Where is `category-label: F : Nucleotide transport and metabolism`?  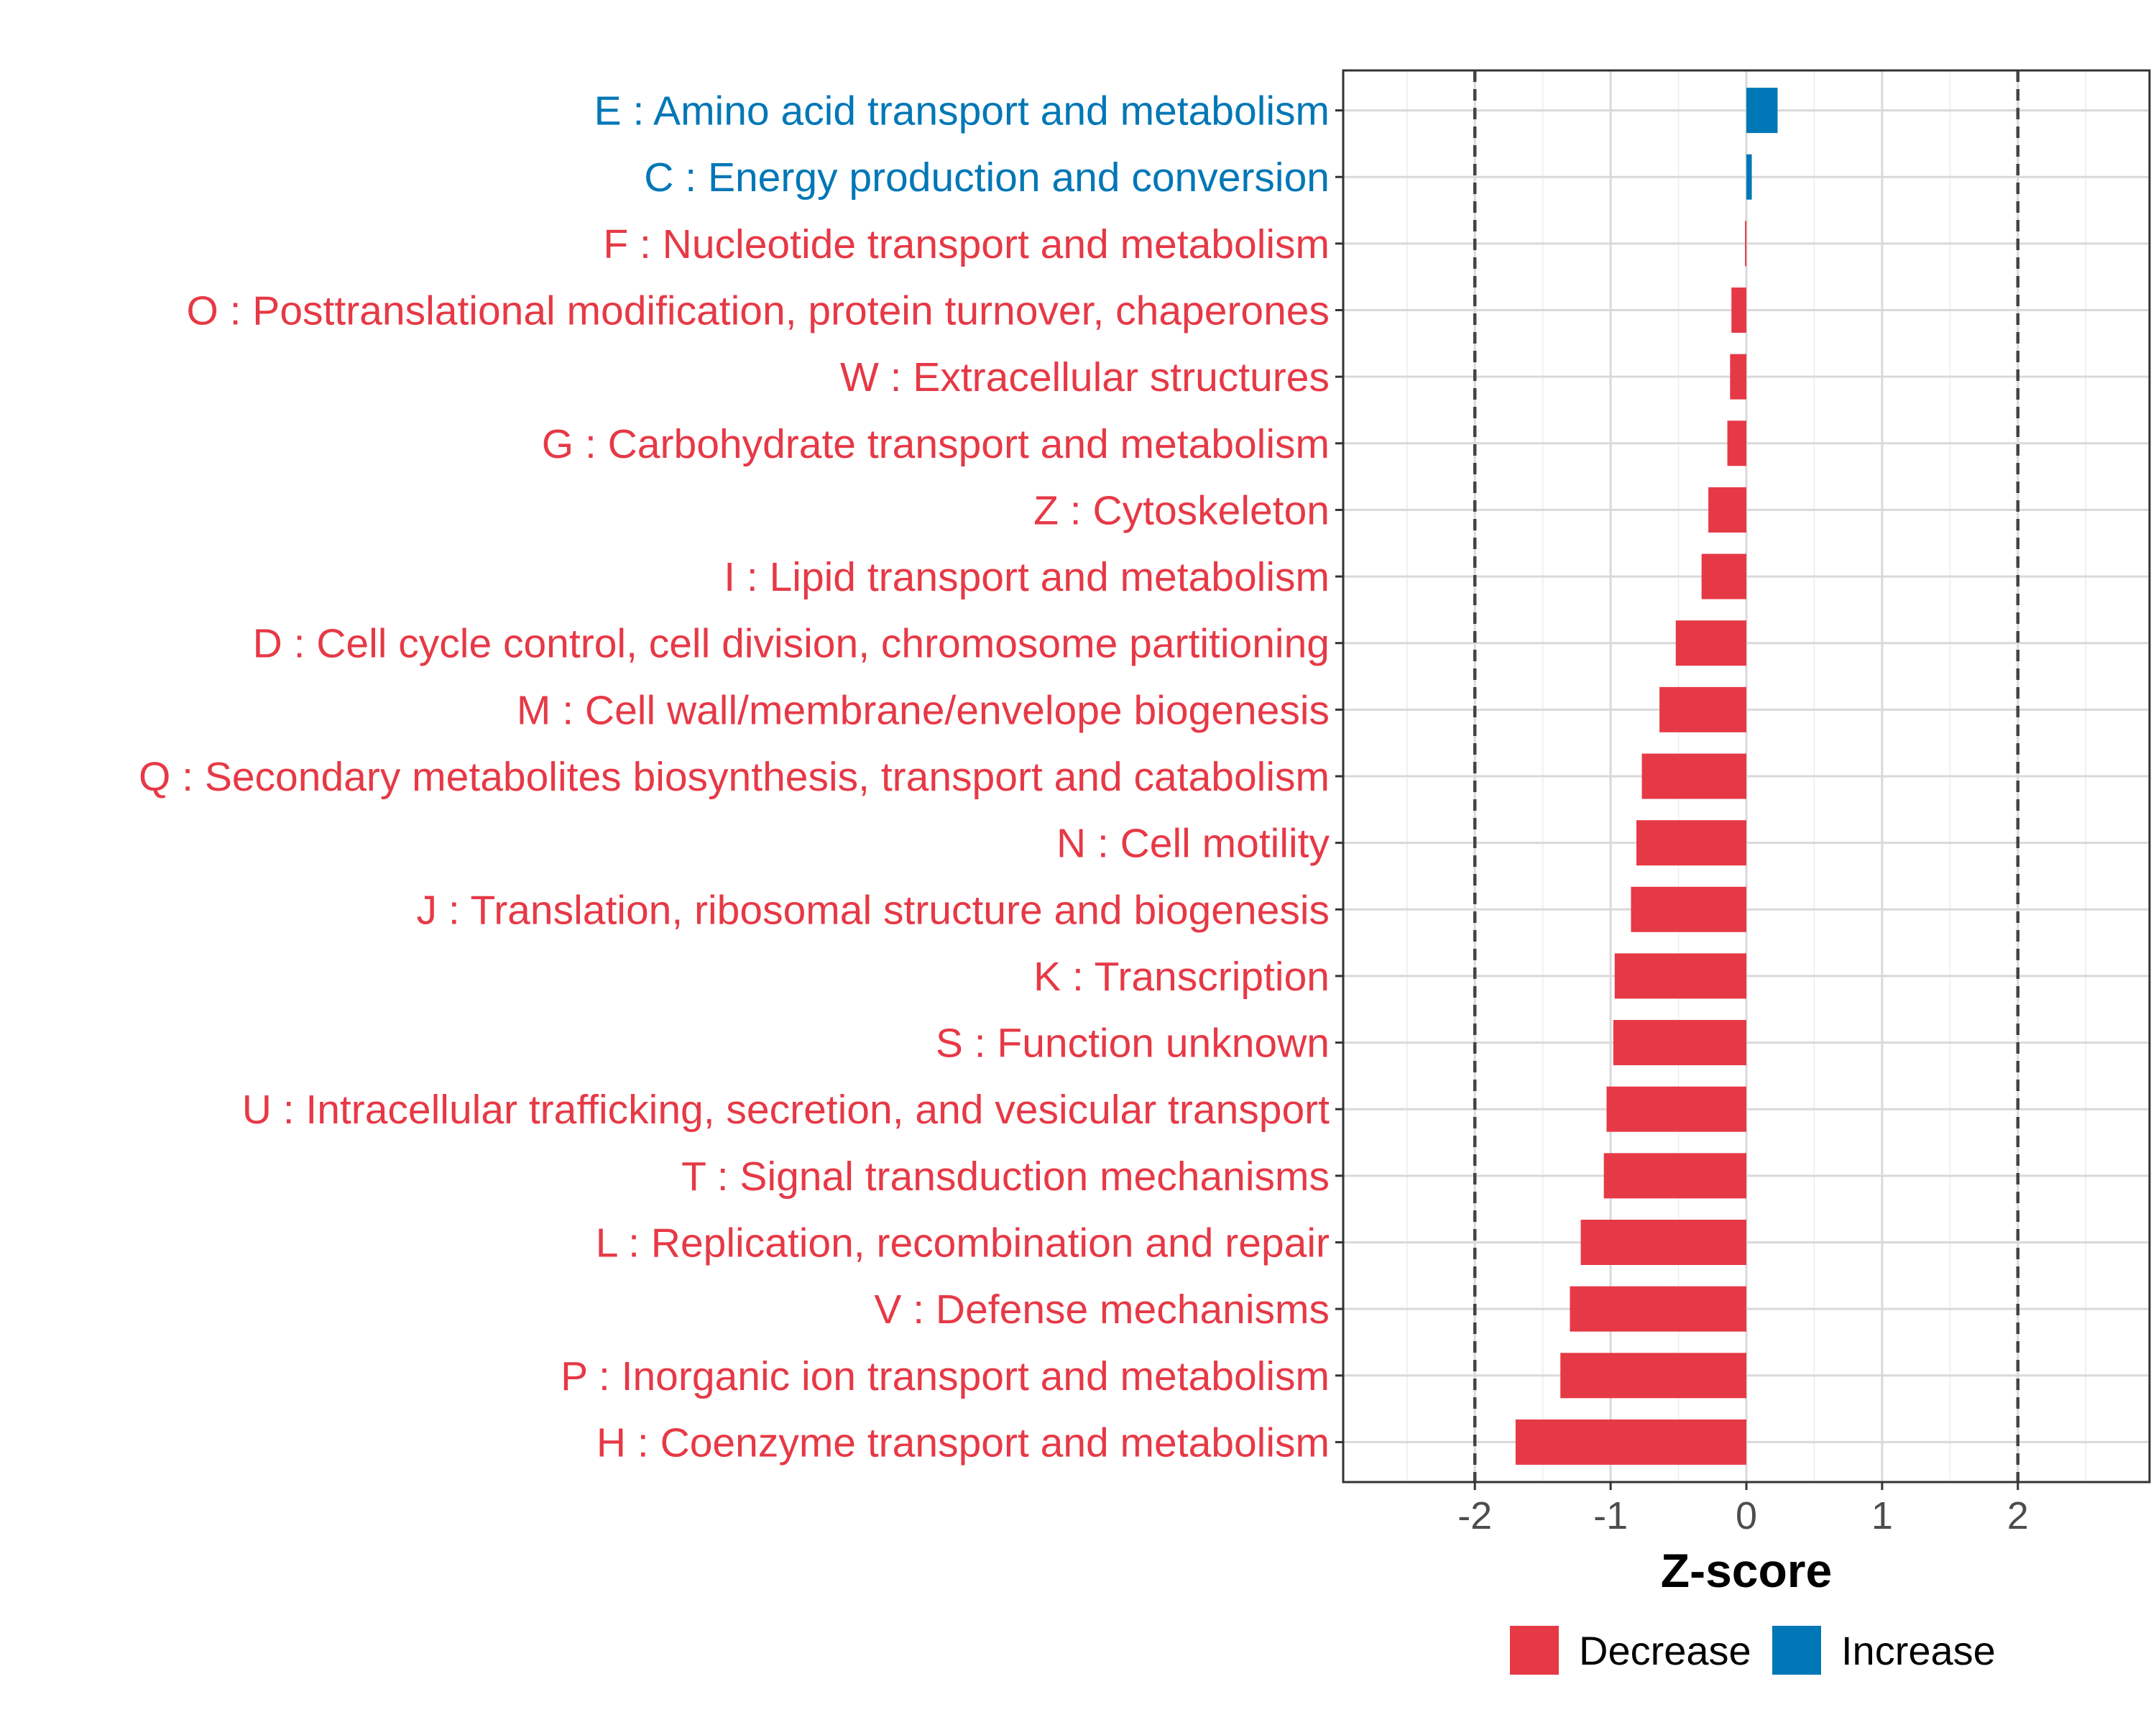
category-label: F : Nucleotide transport and metabolism is located at coordinates (967, 244).